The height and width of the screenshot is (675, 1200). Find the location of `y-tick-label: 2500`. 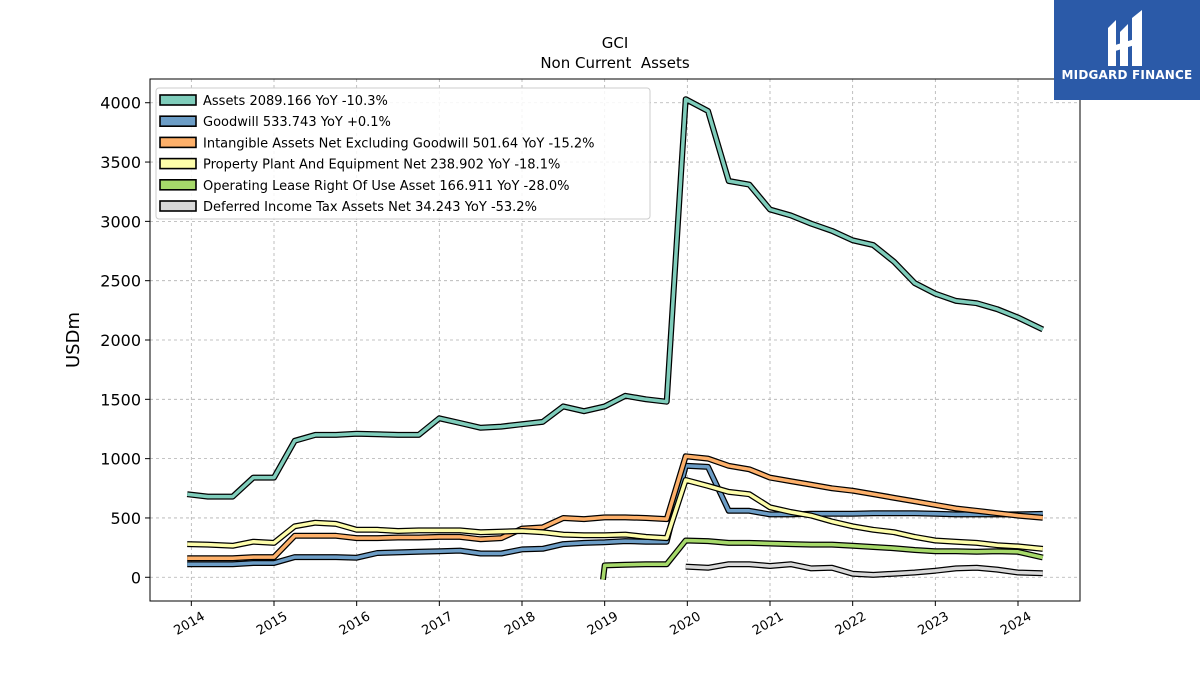

y-tick-label: 2500 is located at coordinates (120, 281).